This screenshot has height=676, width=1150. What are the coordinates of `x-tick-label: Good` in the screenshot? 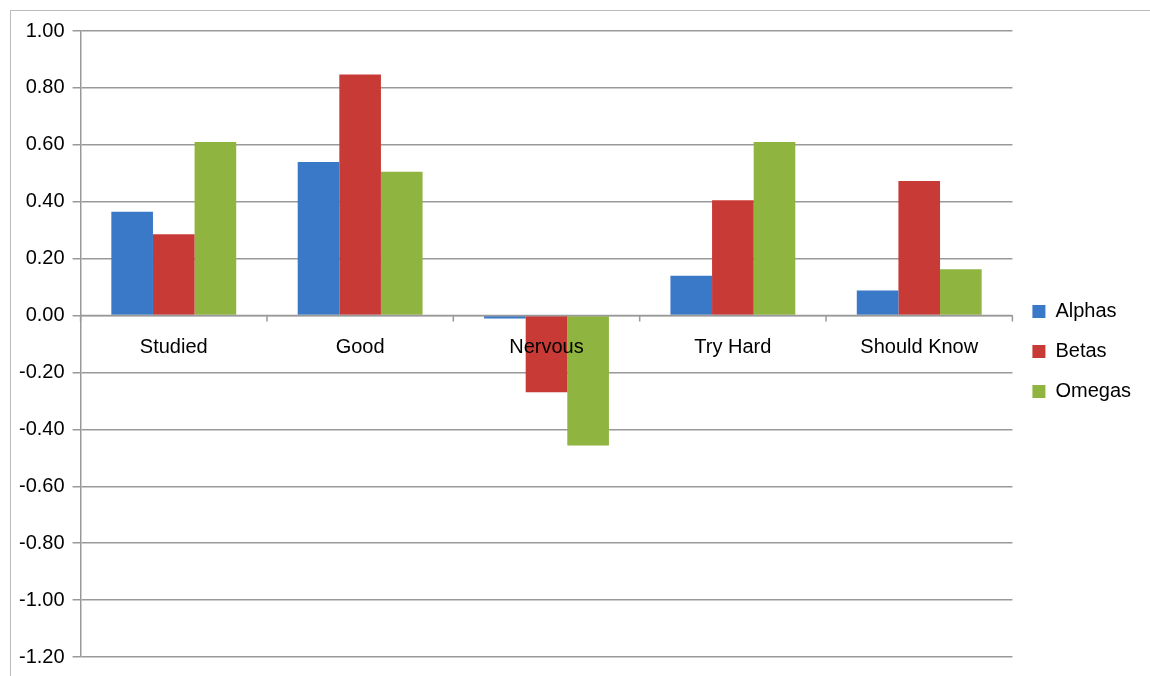 It's located at (360, 346).